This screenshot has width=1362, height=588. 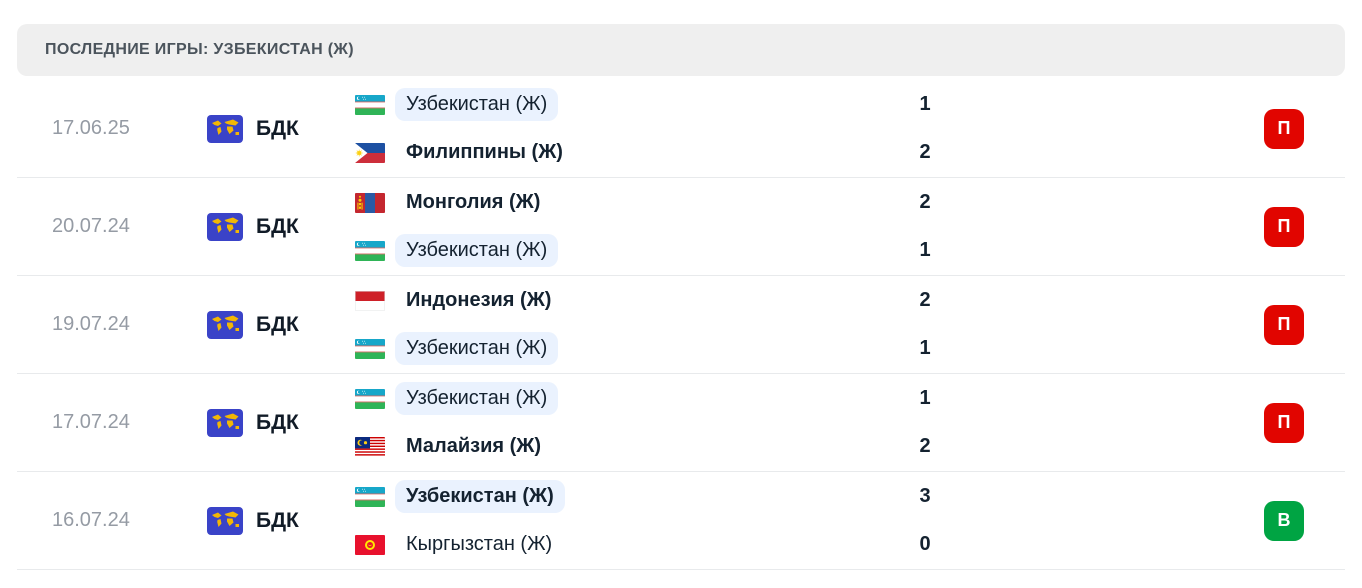 What do you see at coordinates (370, 544) in the screenshot?
I see `kyrgyzstan-flag-icon` at bounding box center [370, 544].